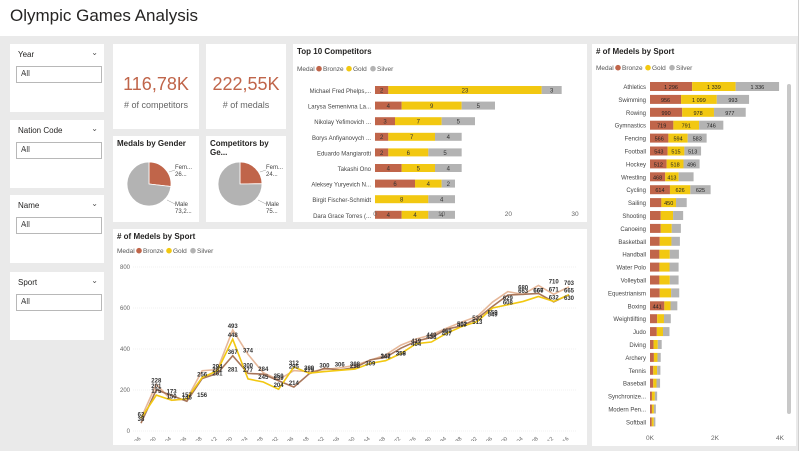 This screenshot has width=804, height=451. What do you see at coordinates (104, 15) in the screenshot?
I see `page-title: Olympic Games Analysis` at bounding box center [104, 15].